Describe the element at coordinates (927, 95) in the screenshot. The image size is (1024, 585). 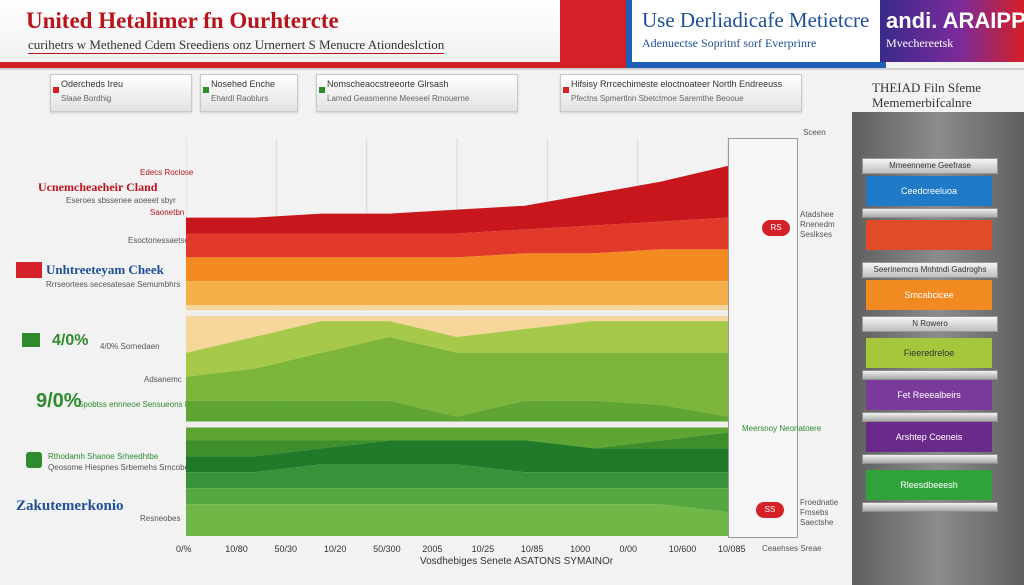
I see `side-heading: THEIAD Filn Sfeme Mememerbifcalnre` at that location.